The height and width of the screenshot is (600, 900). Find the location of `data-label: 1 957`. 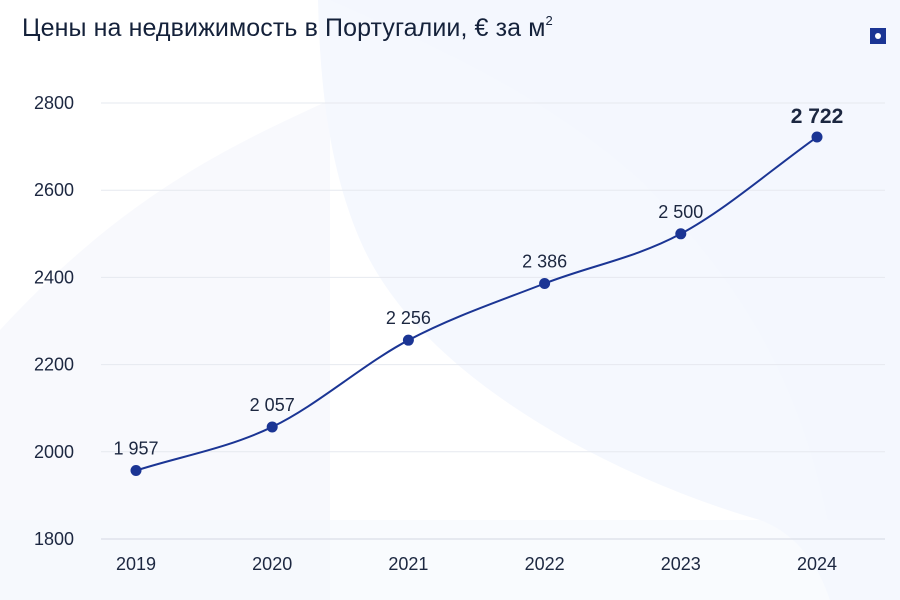

data-label: 1 957 is located at coordinates (135, 449).